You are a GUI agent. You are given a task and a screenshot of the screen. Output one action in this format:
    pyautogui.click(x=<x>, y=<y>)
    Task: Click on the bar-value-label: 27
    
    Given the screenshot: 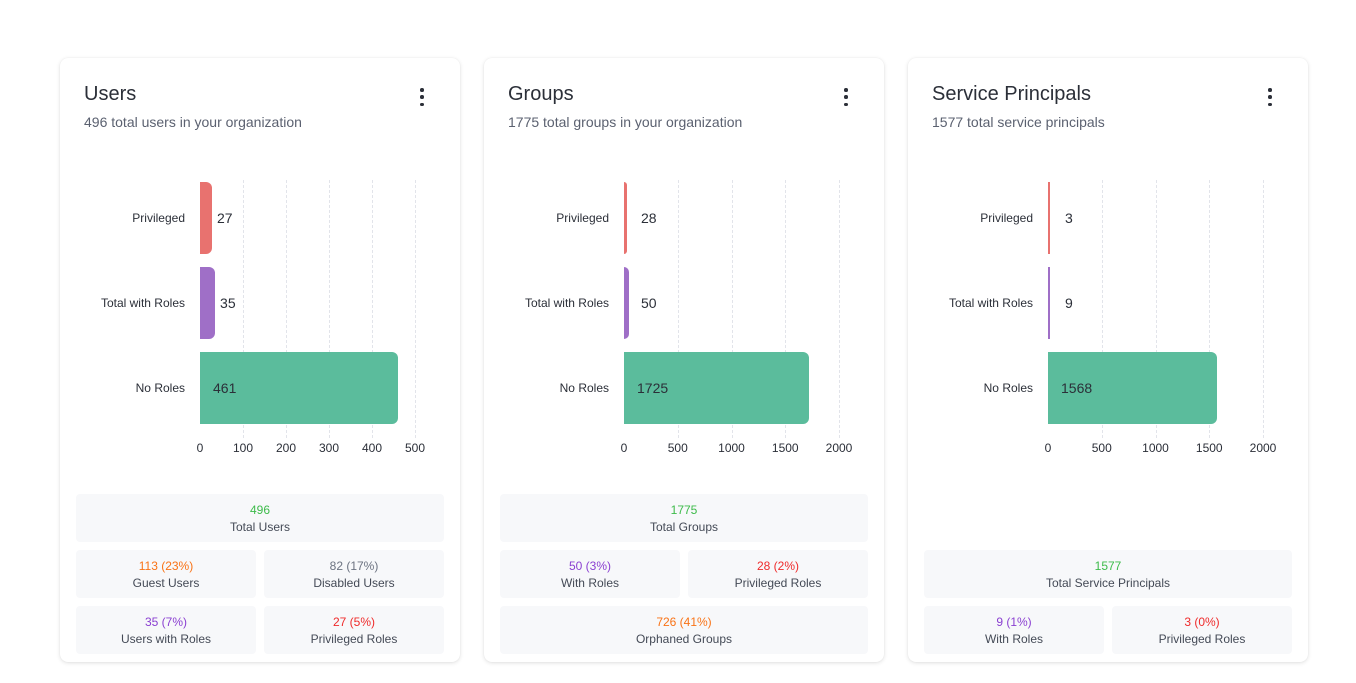 What is the action you would take?
    pyautogui.click(x=225, y=218)
    